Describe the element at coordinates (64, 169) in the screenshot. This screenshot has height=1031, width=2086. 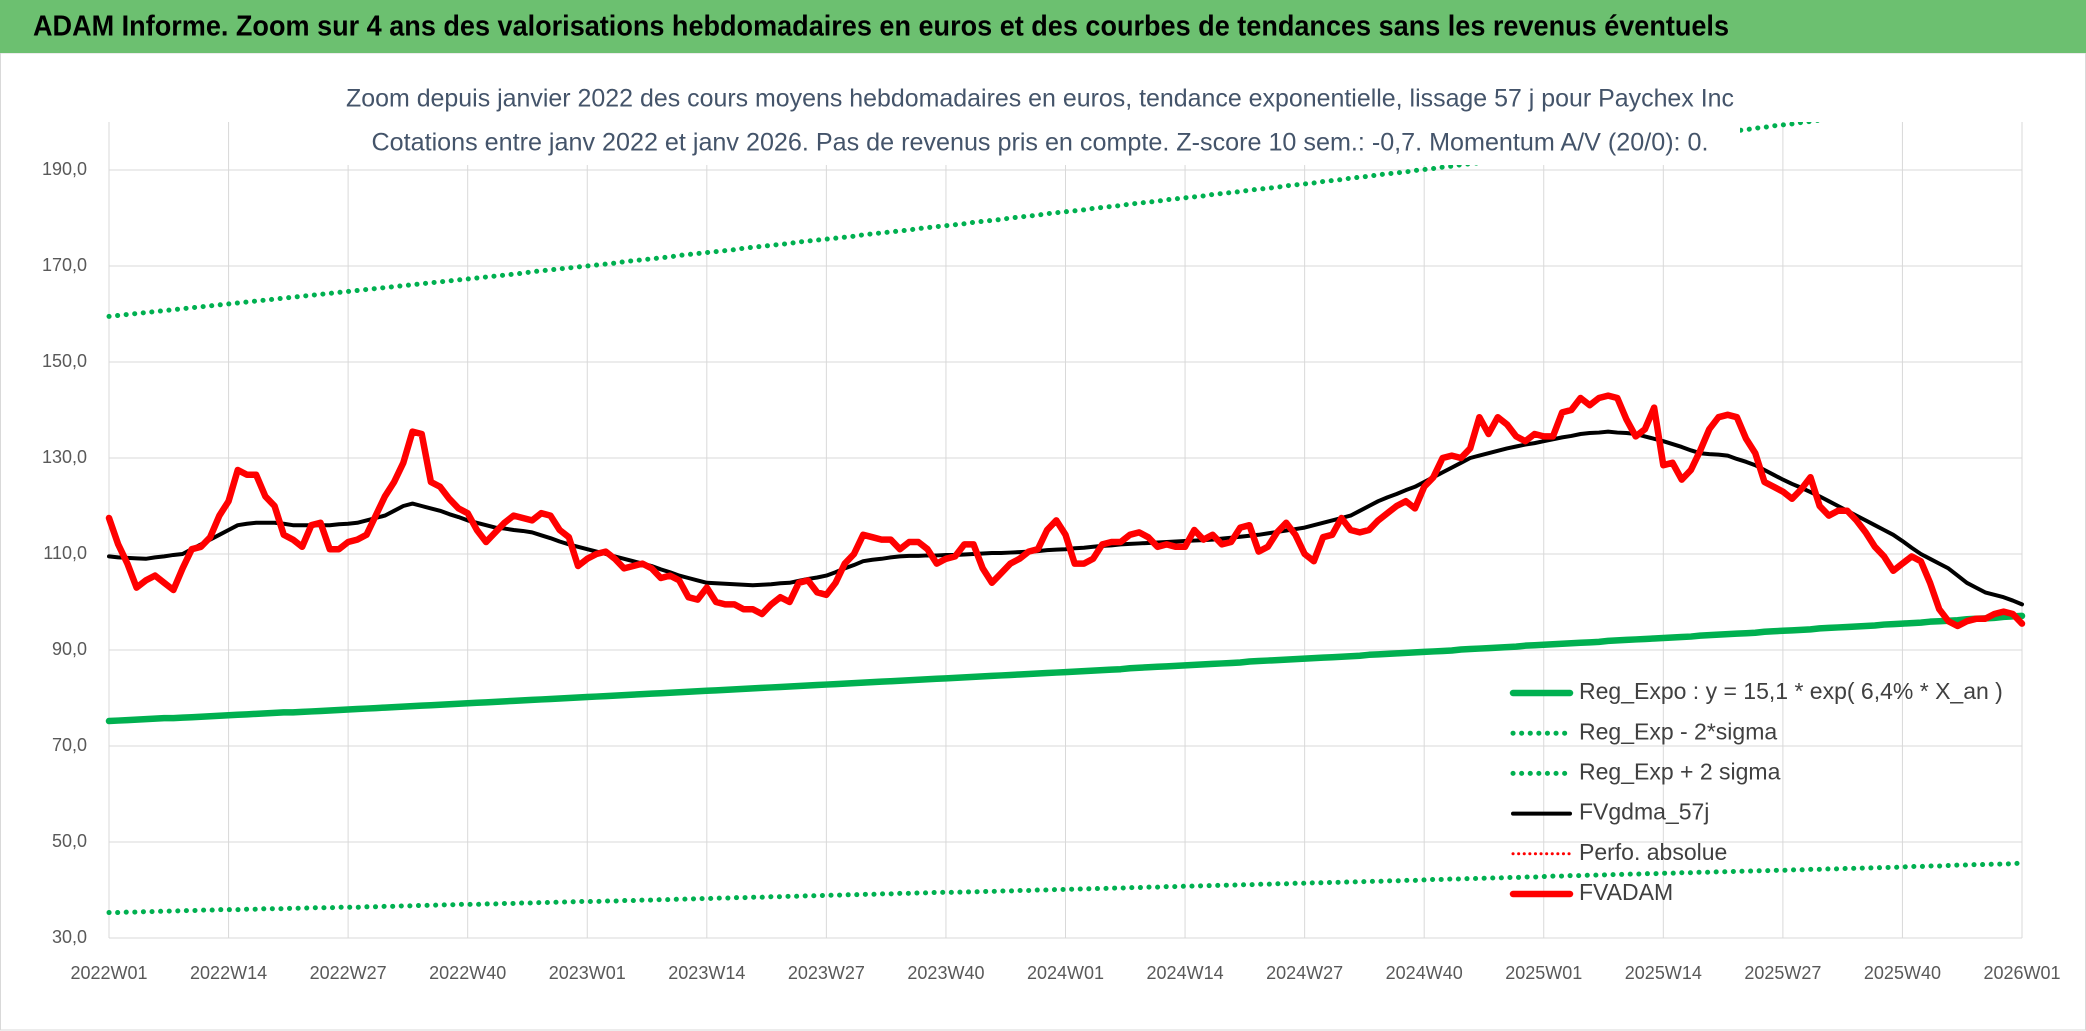
I see `y-tick-label: 190,0` at that location.